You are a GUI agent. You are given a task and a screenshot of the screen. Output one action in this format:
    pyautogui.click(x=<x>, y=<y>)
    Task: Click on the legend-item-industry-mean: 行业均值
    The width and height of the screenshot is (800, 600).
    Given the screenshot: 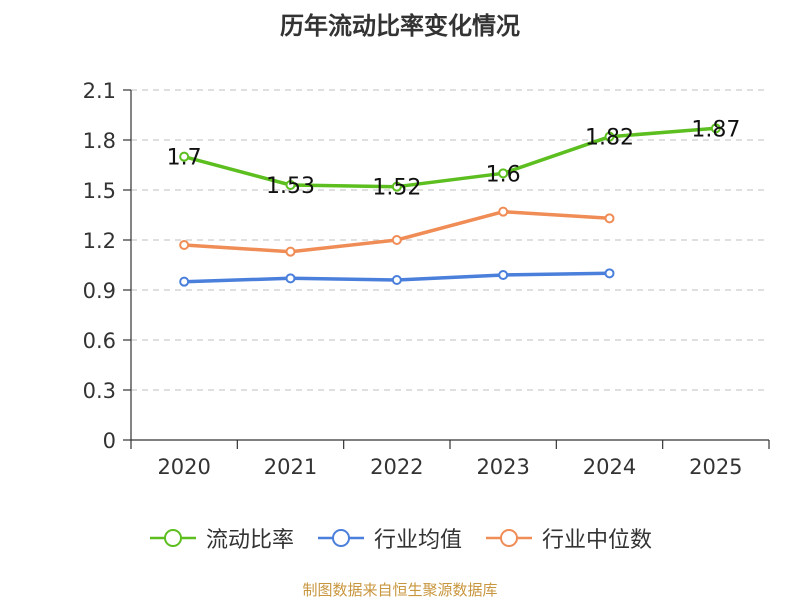 What is the action you would take?
    pyautogui.click(x=389, y=538)
    